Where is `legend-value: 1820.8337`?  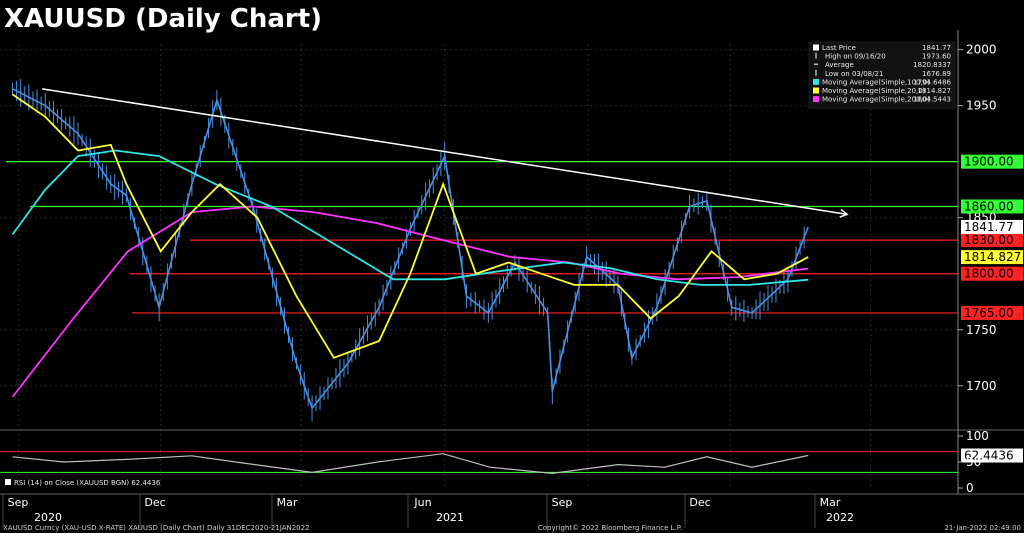
legend-value: 1820.8337 is located at coordinates (932, 65).